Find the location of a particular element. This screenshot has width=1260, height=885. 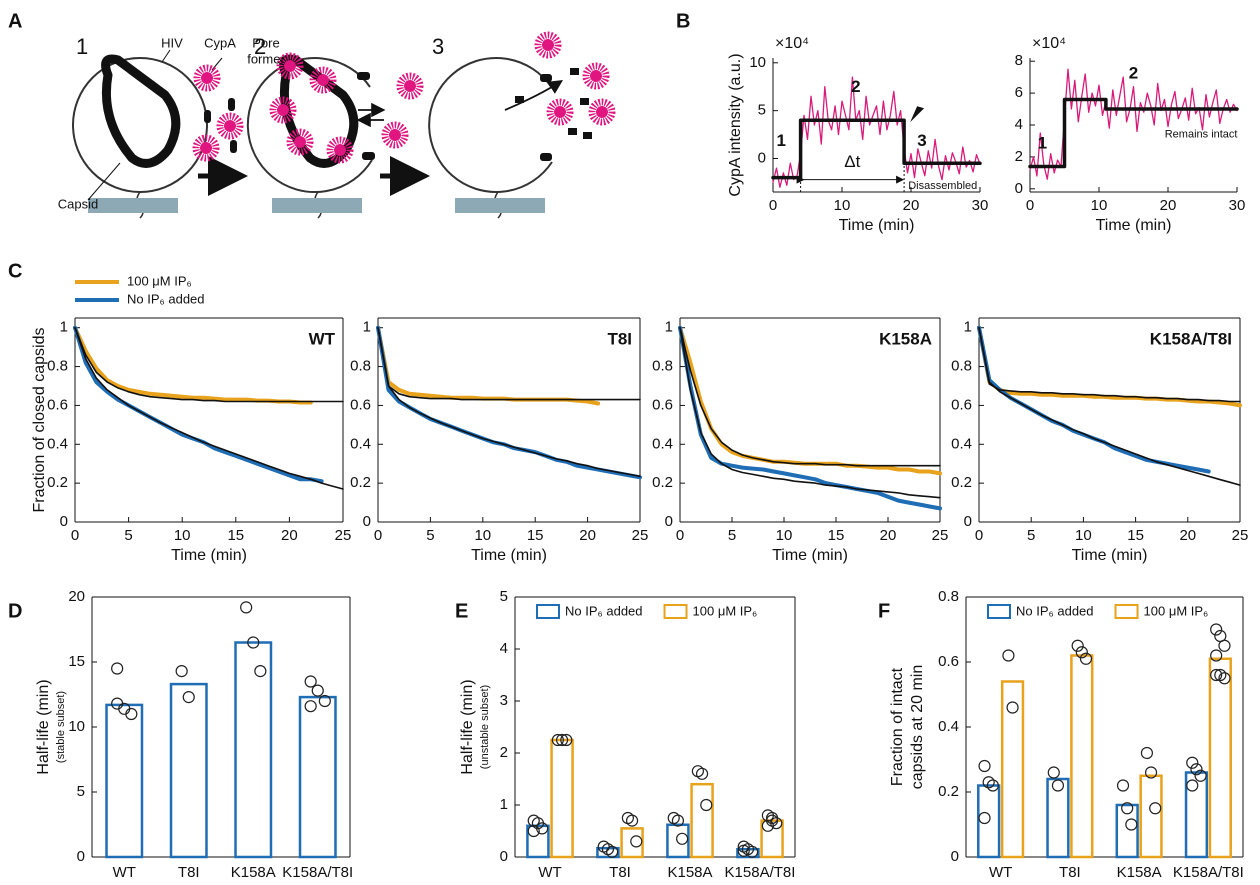

cypa-markers is located at coordinates (404, 97).